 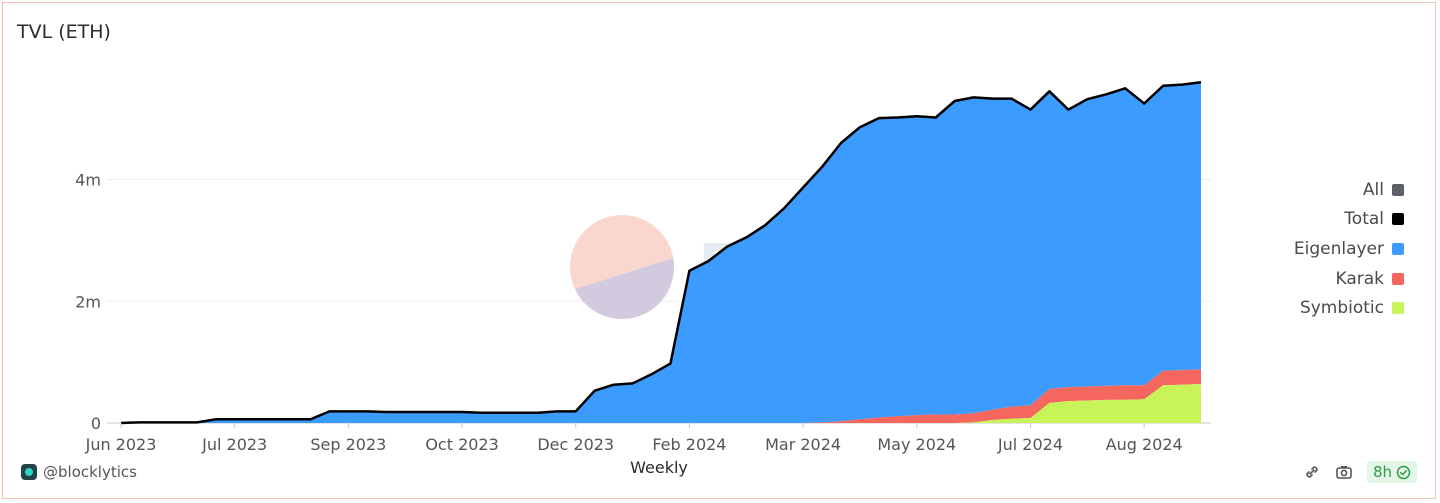 I want to click on y-tick-label: 4m, so click(x=88, y=180).